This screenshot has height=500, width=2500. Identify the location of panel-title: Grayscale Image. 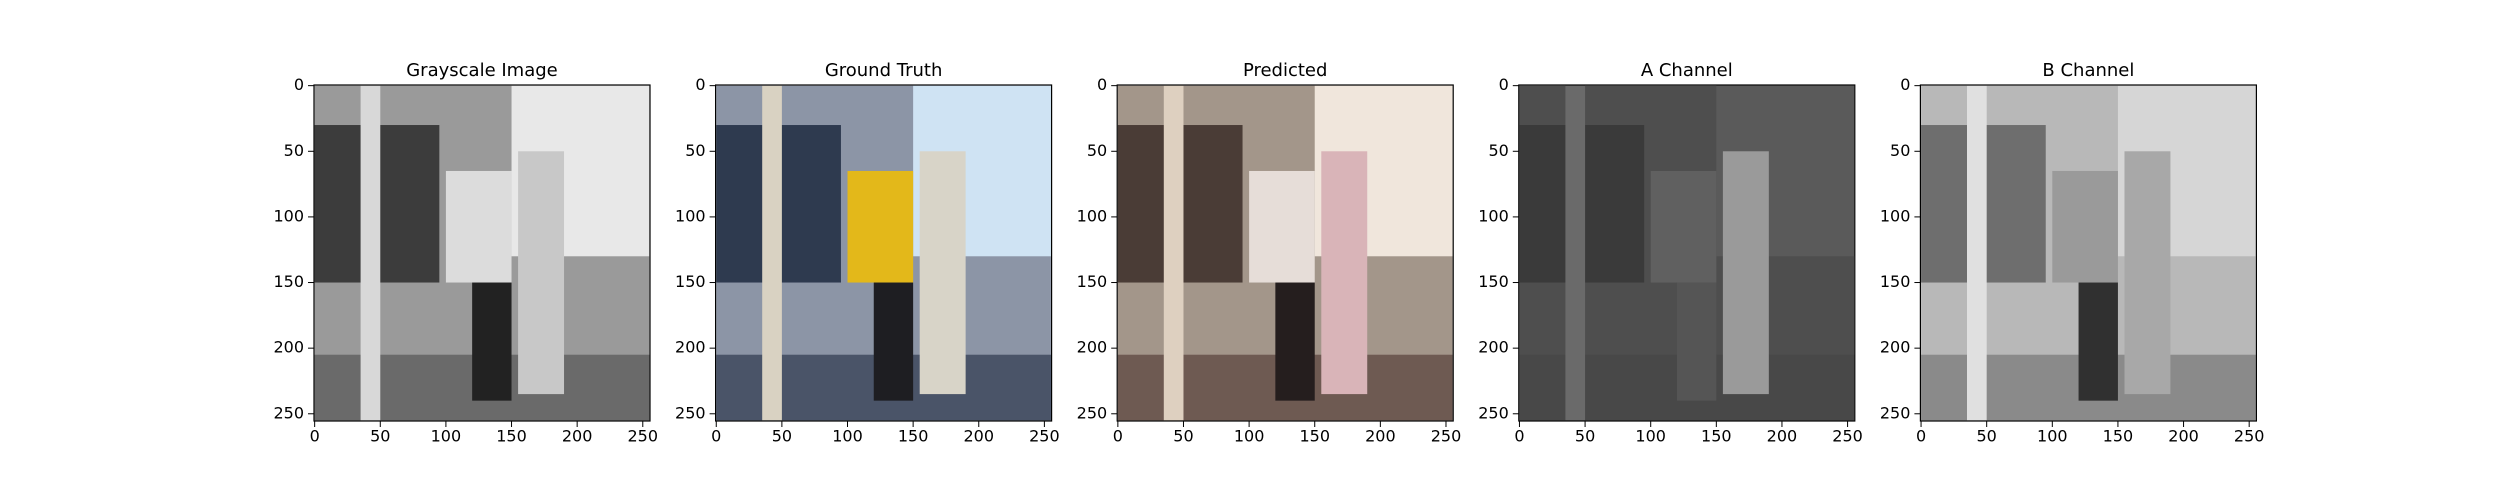
(482, 70).